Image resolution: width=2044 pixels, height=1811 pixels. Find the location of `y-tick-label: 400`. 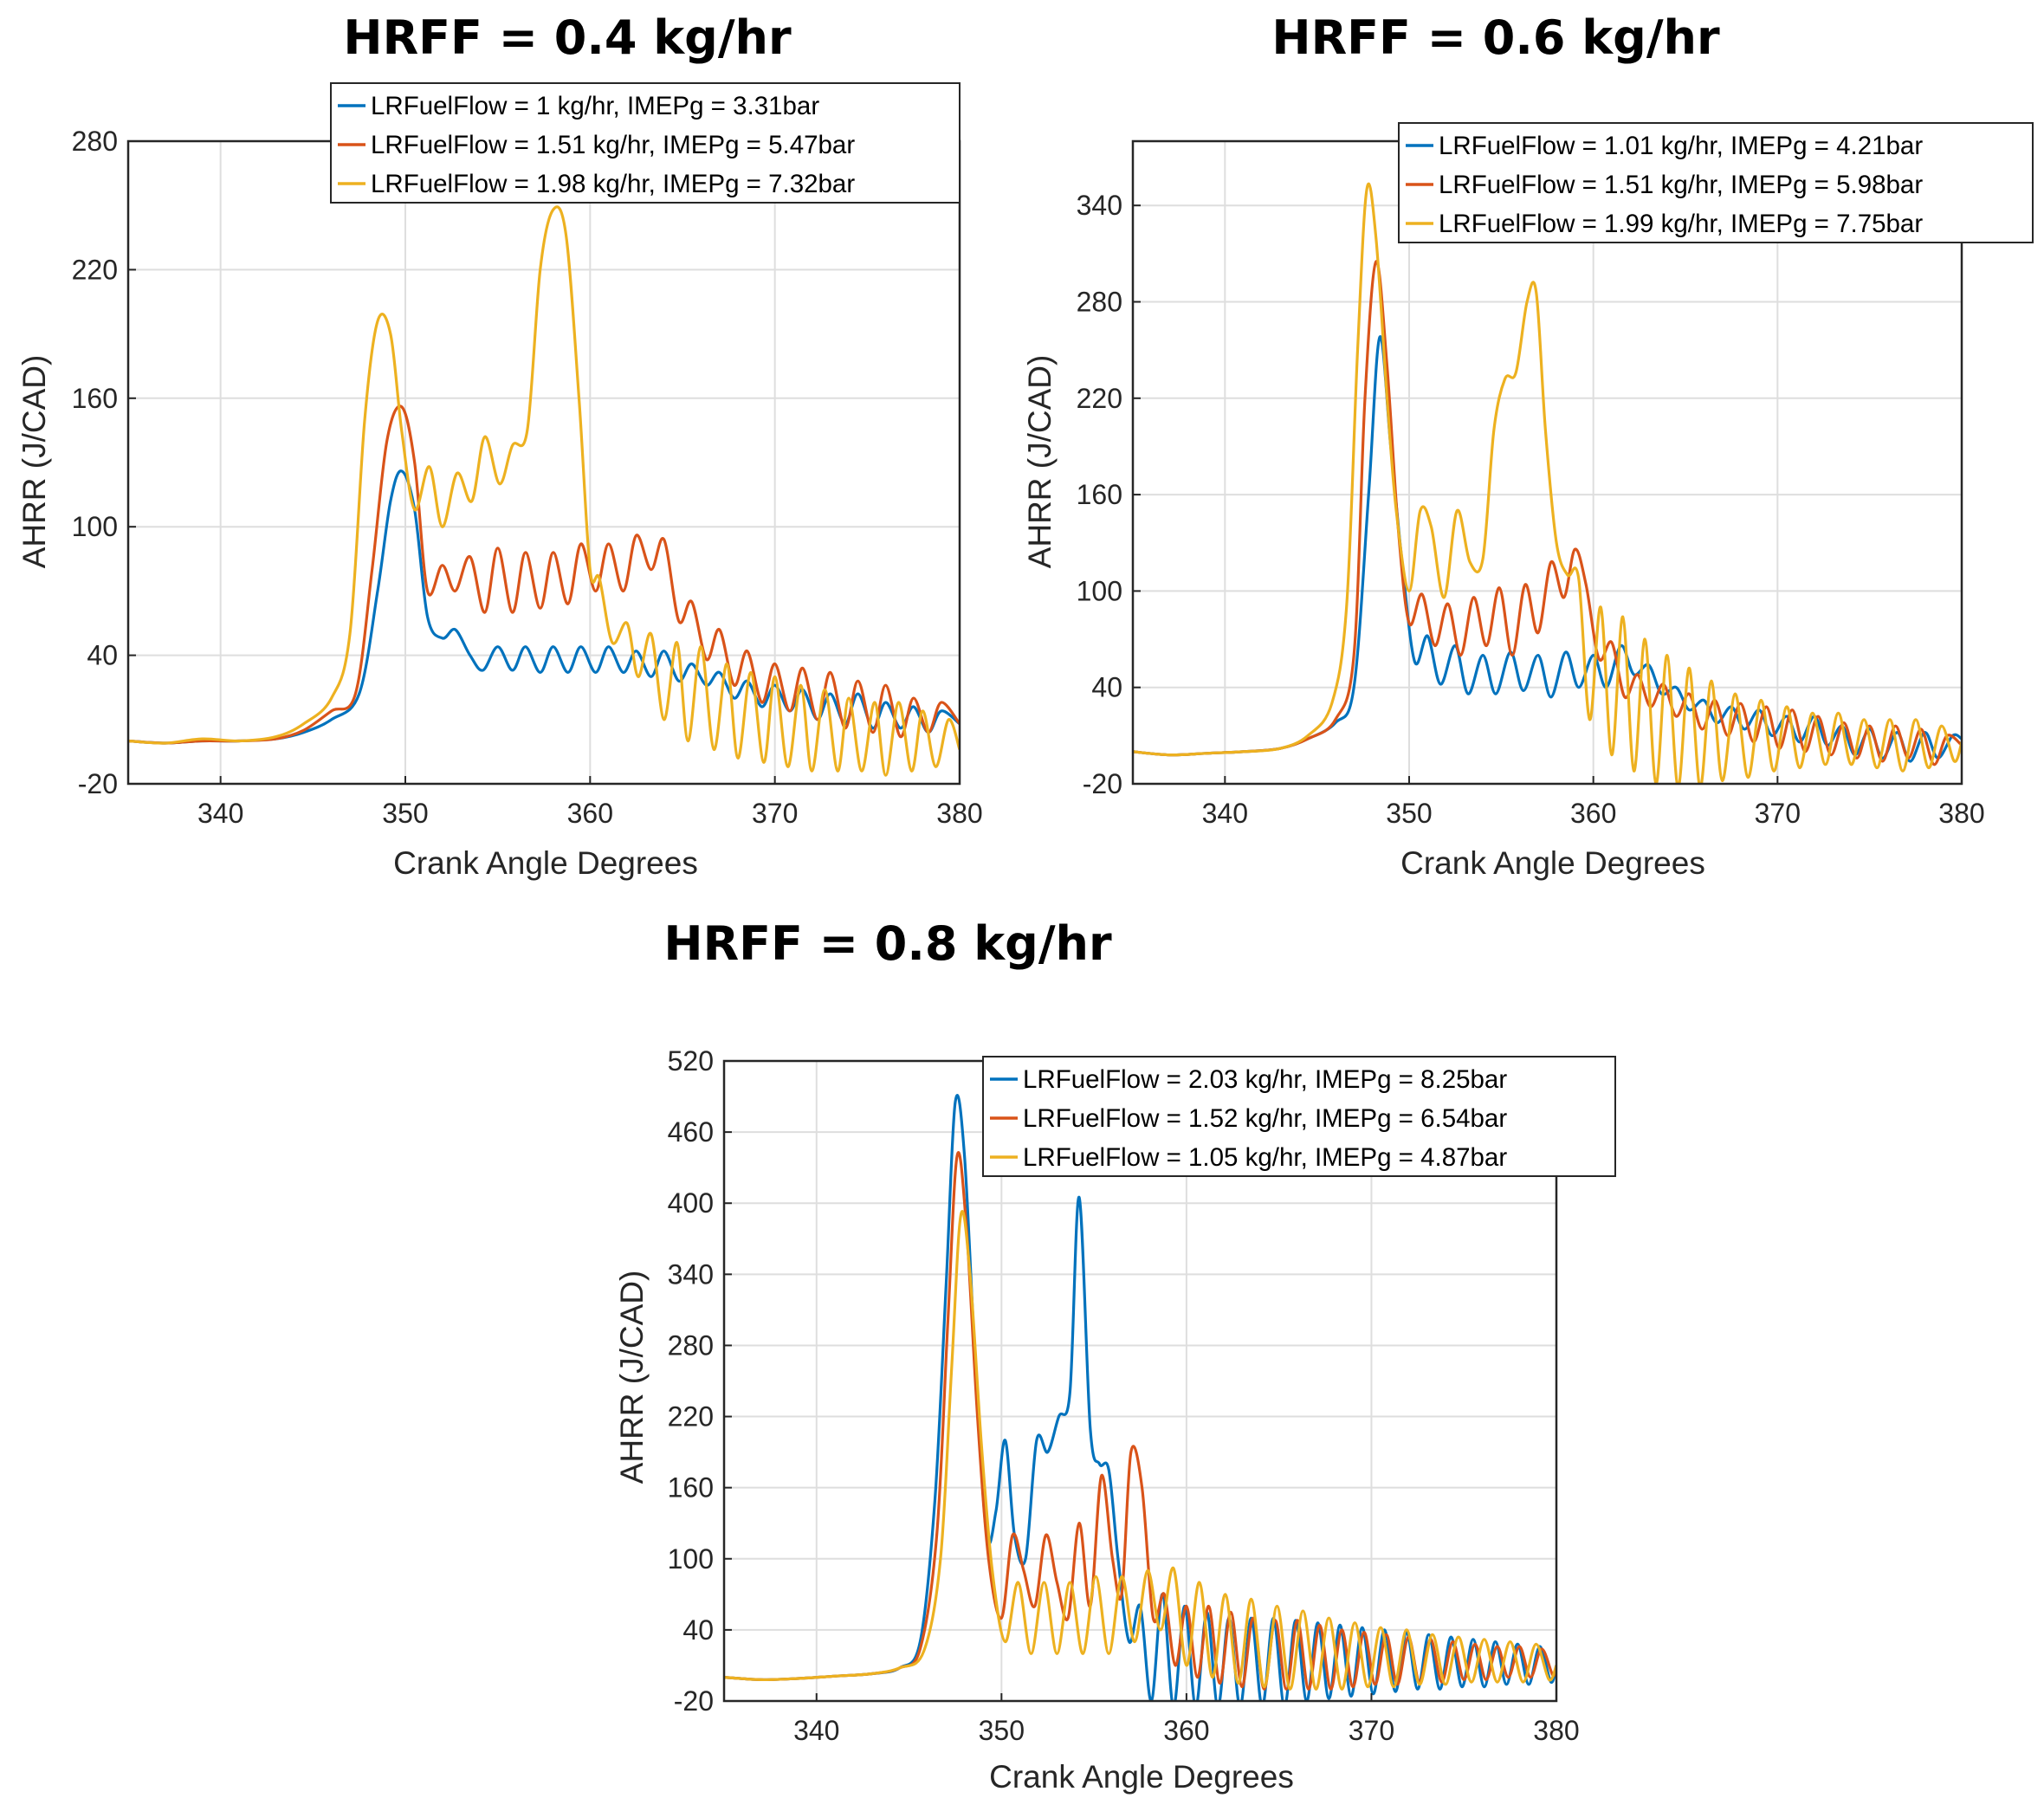

y-tick-label: 400 is located at coordinates (691, 1203).